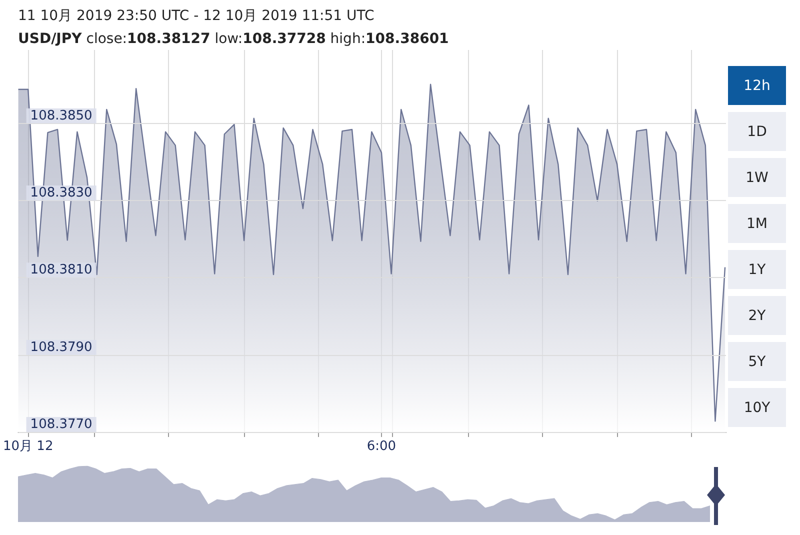 The height and width of the screenshot is (535, 800). Describe the element at coordinates (757, 315) in the screenshot. I see `text: 2Y` at that location.